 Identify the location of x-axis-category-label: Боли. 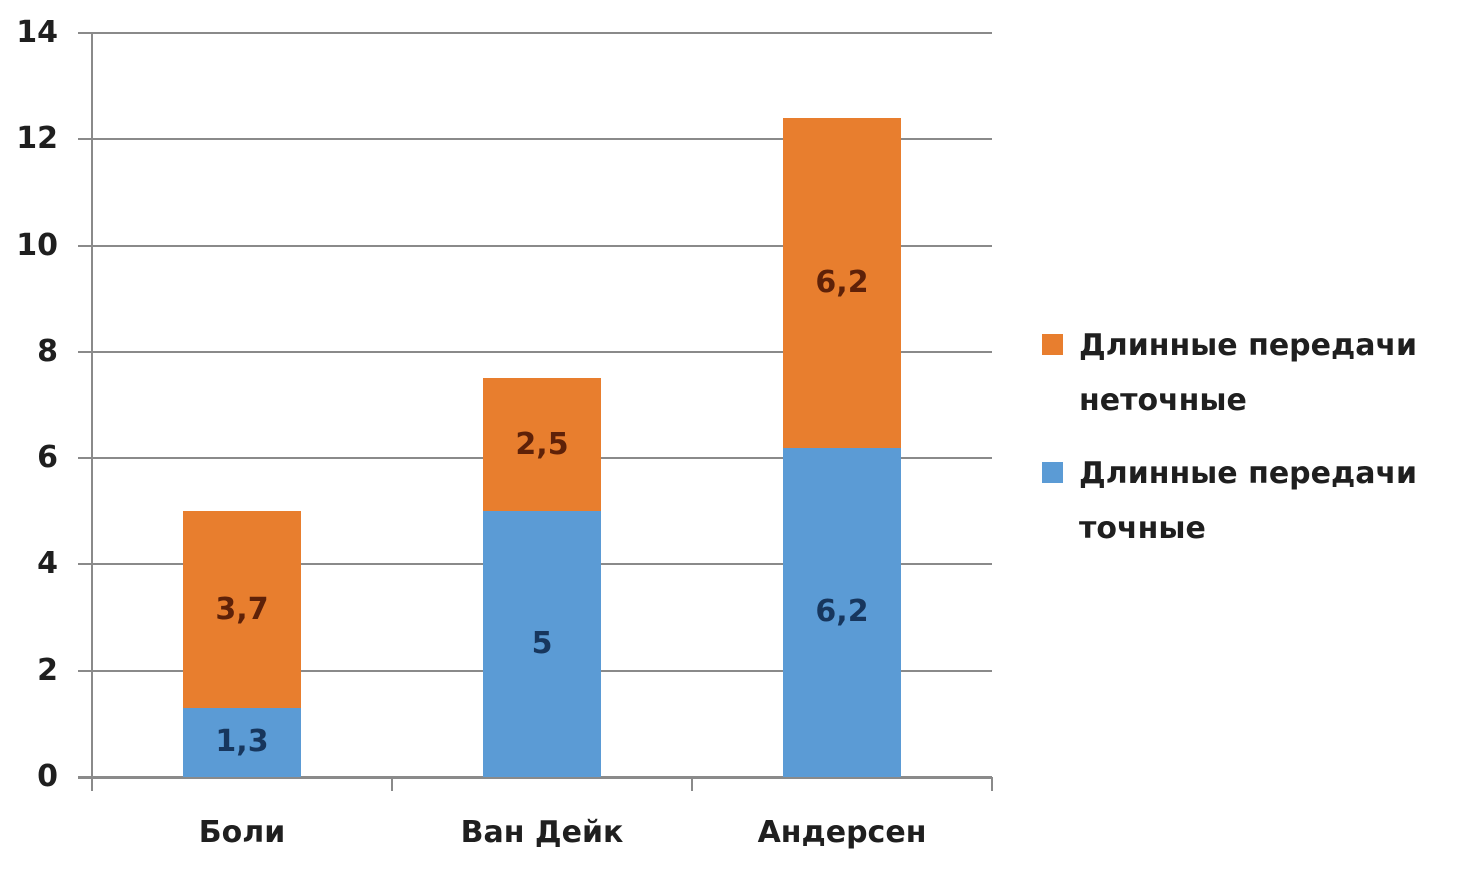
(242, 832).